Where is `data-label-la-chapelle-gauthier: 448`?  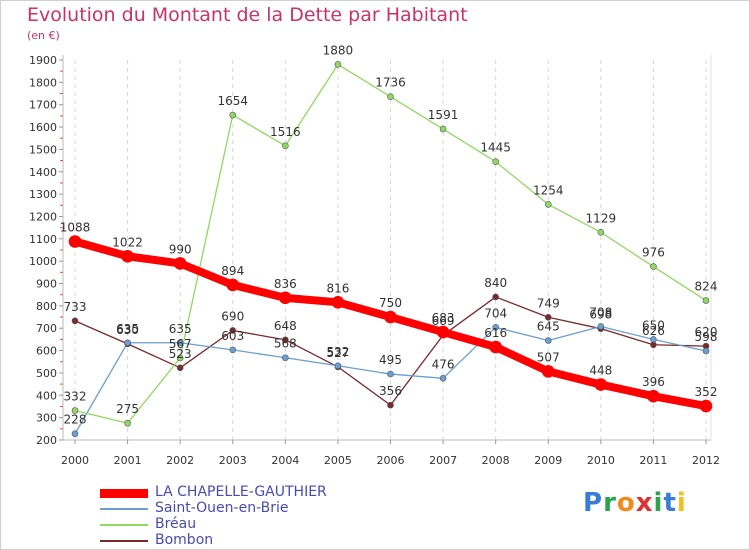 data-label-la-chapelle-gauthier: 448 is located at coordinates (600, 371).